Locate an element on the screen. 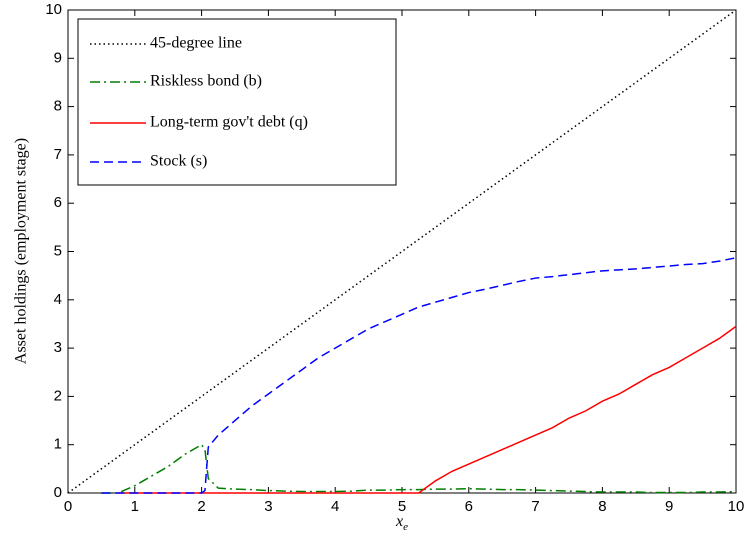 The image size is (747, 542). x-tick-label: 0 is located at coordinates (68, 506).